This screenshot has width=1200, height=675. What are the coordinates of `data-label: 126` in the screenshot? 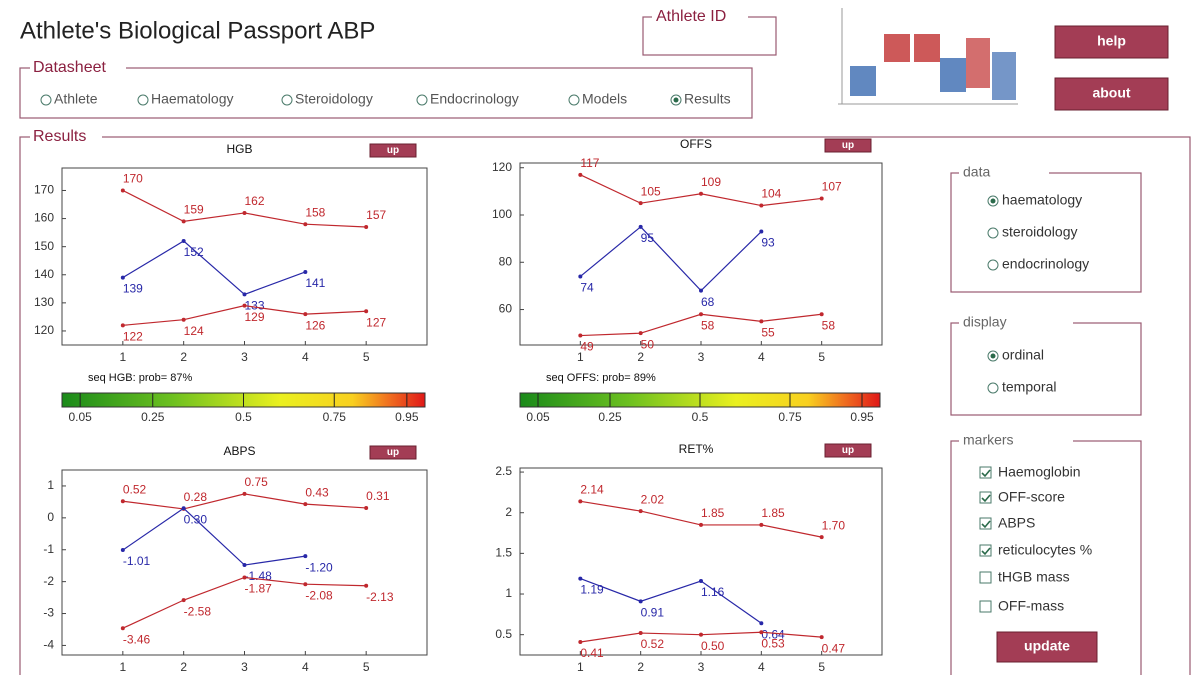 It's located at (315, 325).